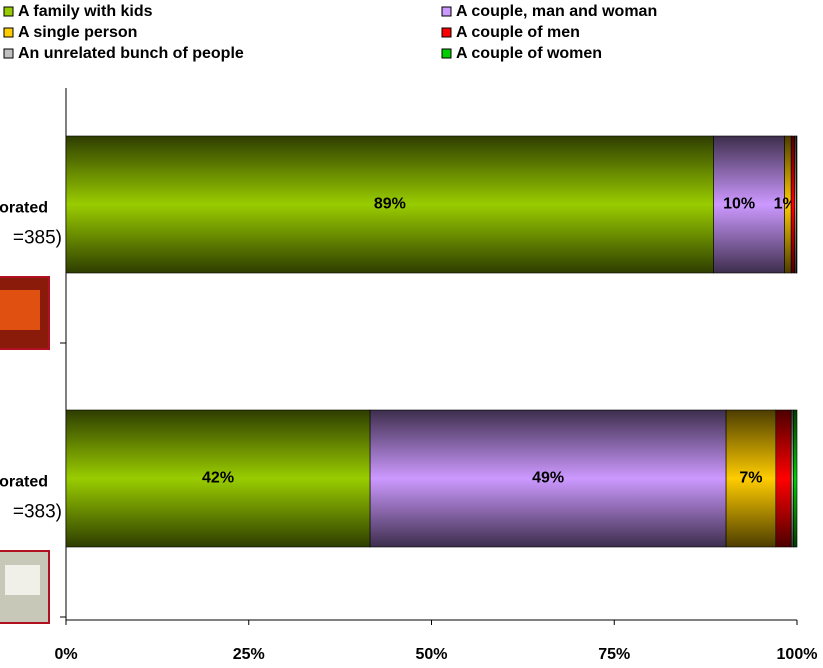 The height and width of the screenshot is (668, 823). Describe the element at coordinates (37, 238) in the screenshot. I see `category-label: =385)` at that location.